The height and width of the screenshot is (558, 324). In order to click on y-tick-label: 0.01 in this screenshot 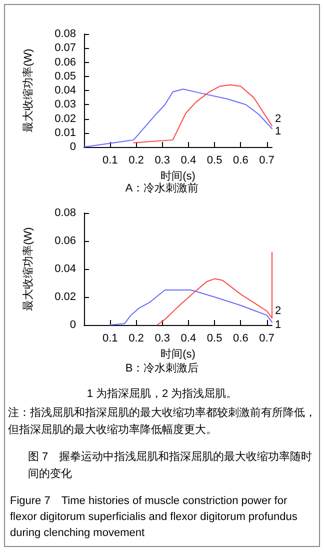, I will do `click(65, 132)`.